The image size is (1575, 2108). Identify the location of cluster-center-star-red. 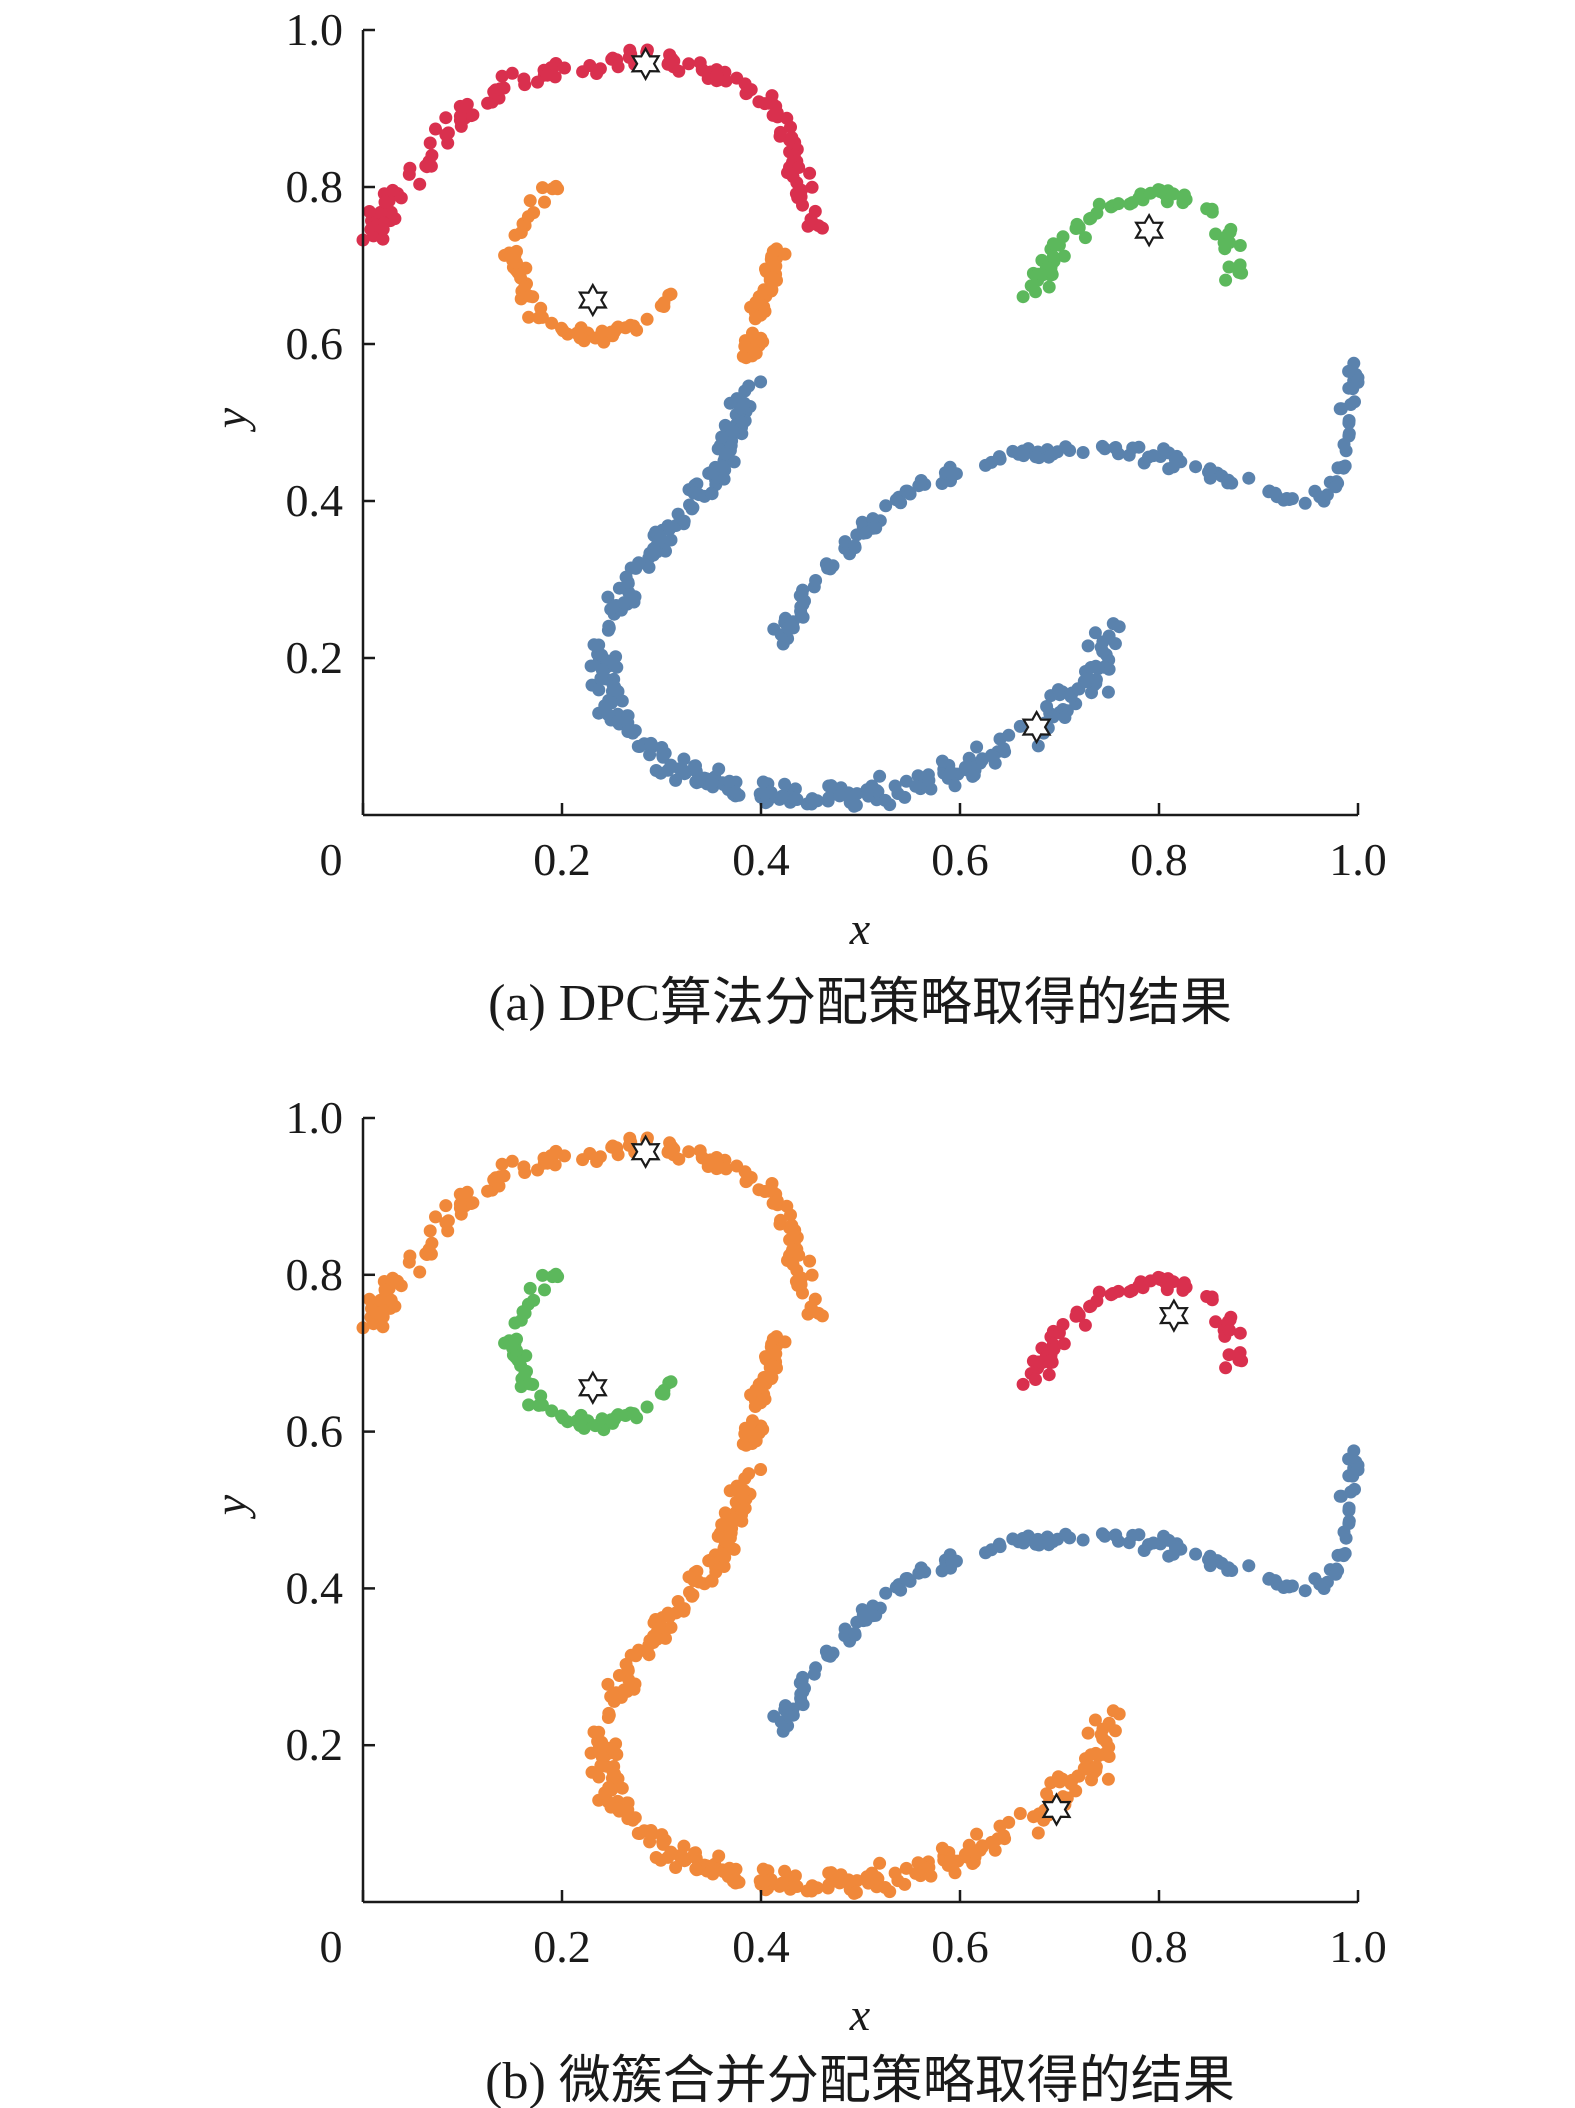
(645, 64).